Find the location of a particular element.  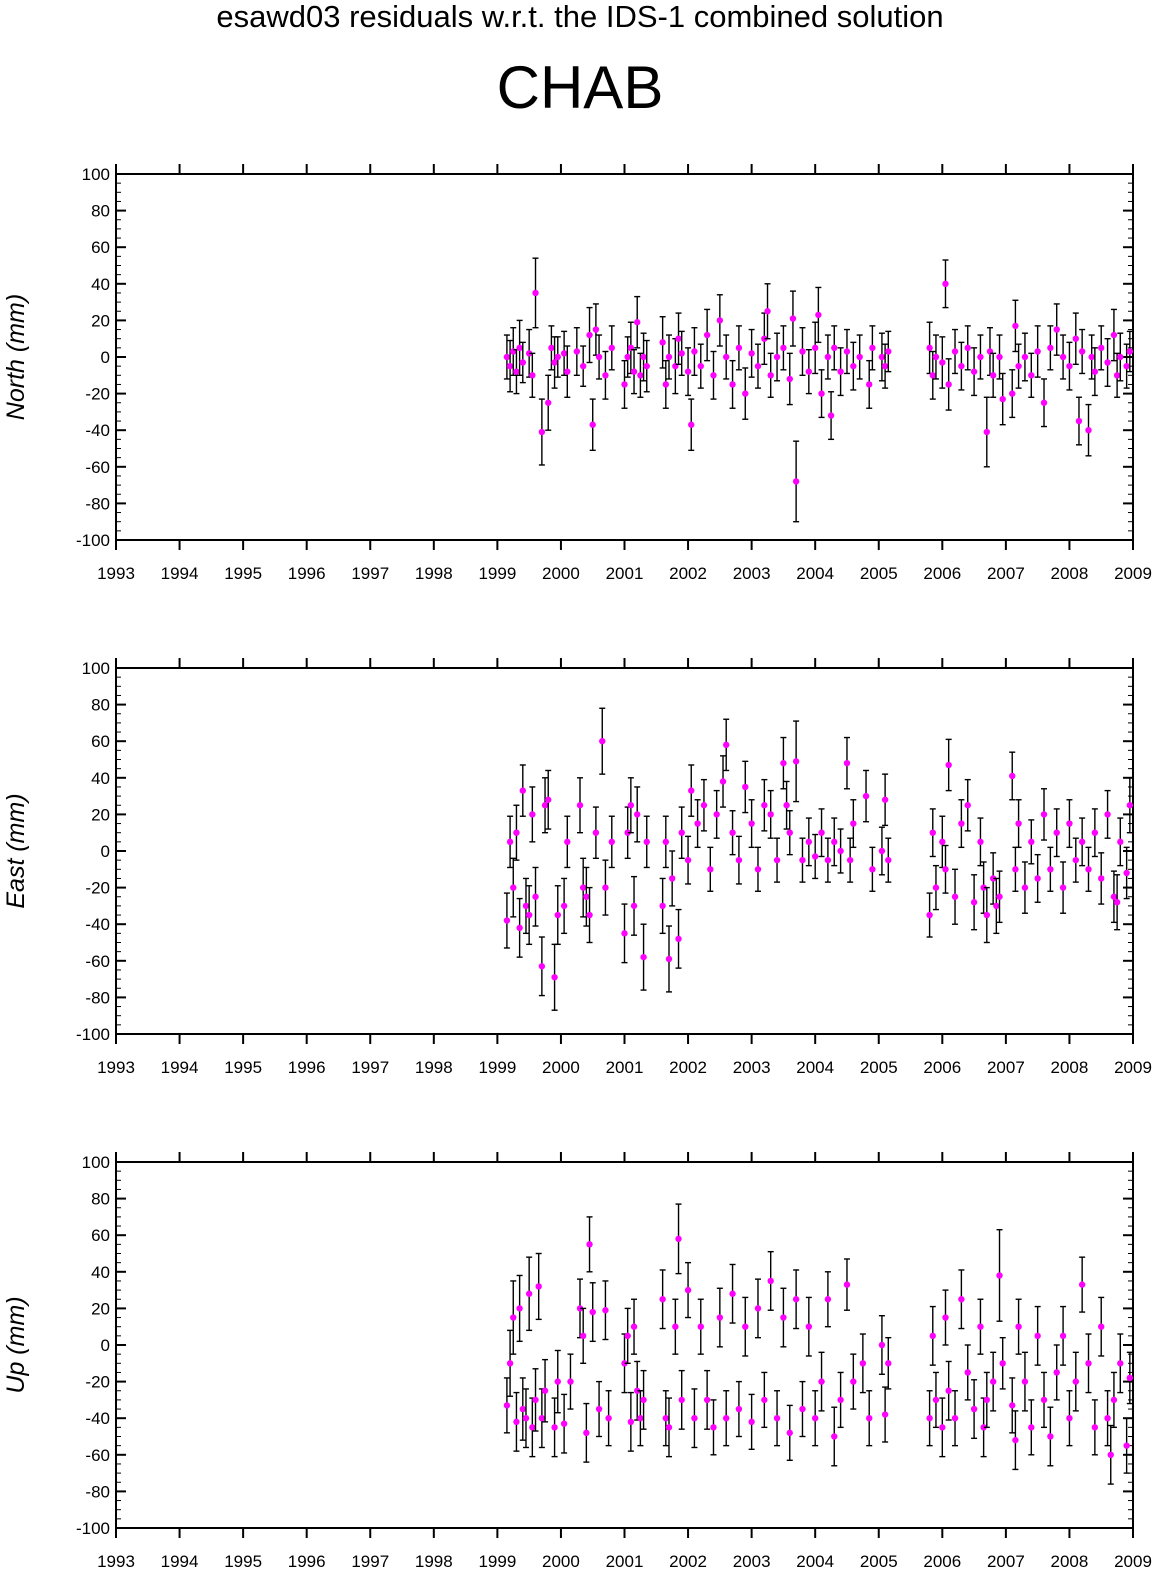

y-tick-label: 40 is located at coordinates (100, 778).